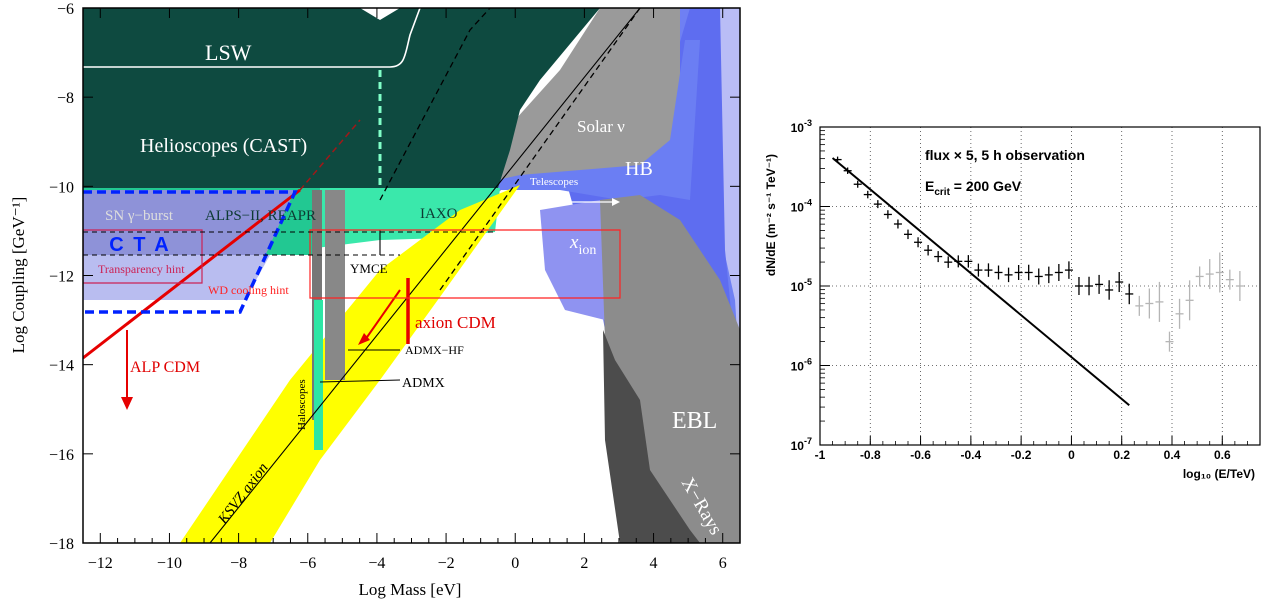 This screenshot has width=1285, height=603. Describe the element at coordinates (601, 126) in the screenshot. I see `region-label: Solar ν` at that location.